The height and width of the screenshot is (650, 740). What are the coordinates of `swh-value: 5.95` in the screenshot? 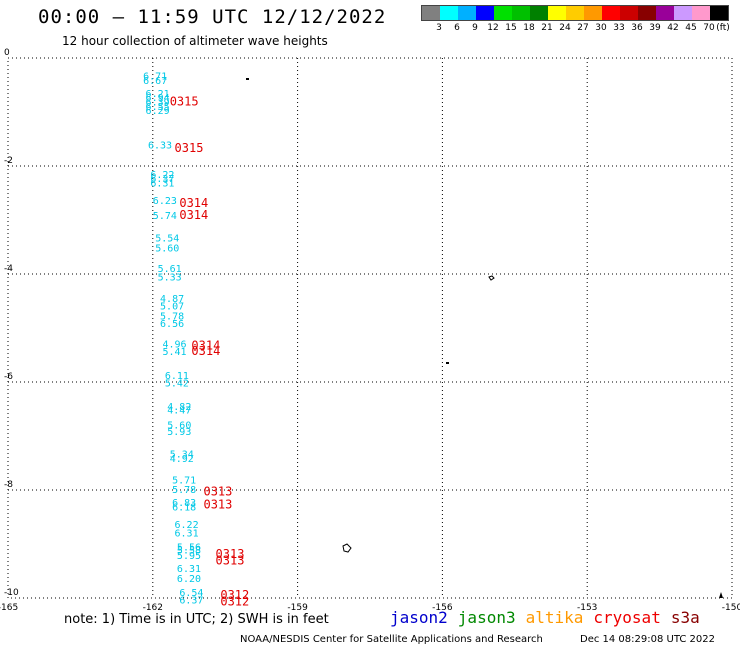 It's located at (189, 556).